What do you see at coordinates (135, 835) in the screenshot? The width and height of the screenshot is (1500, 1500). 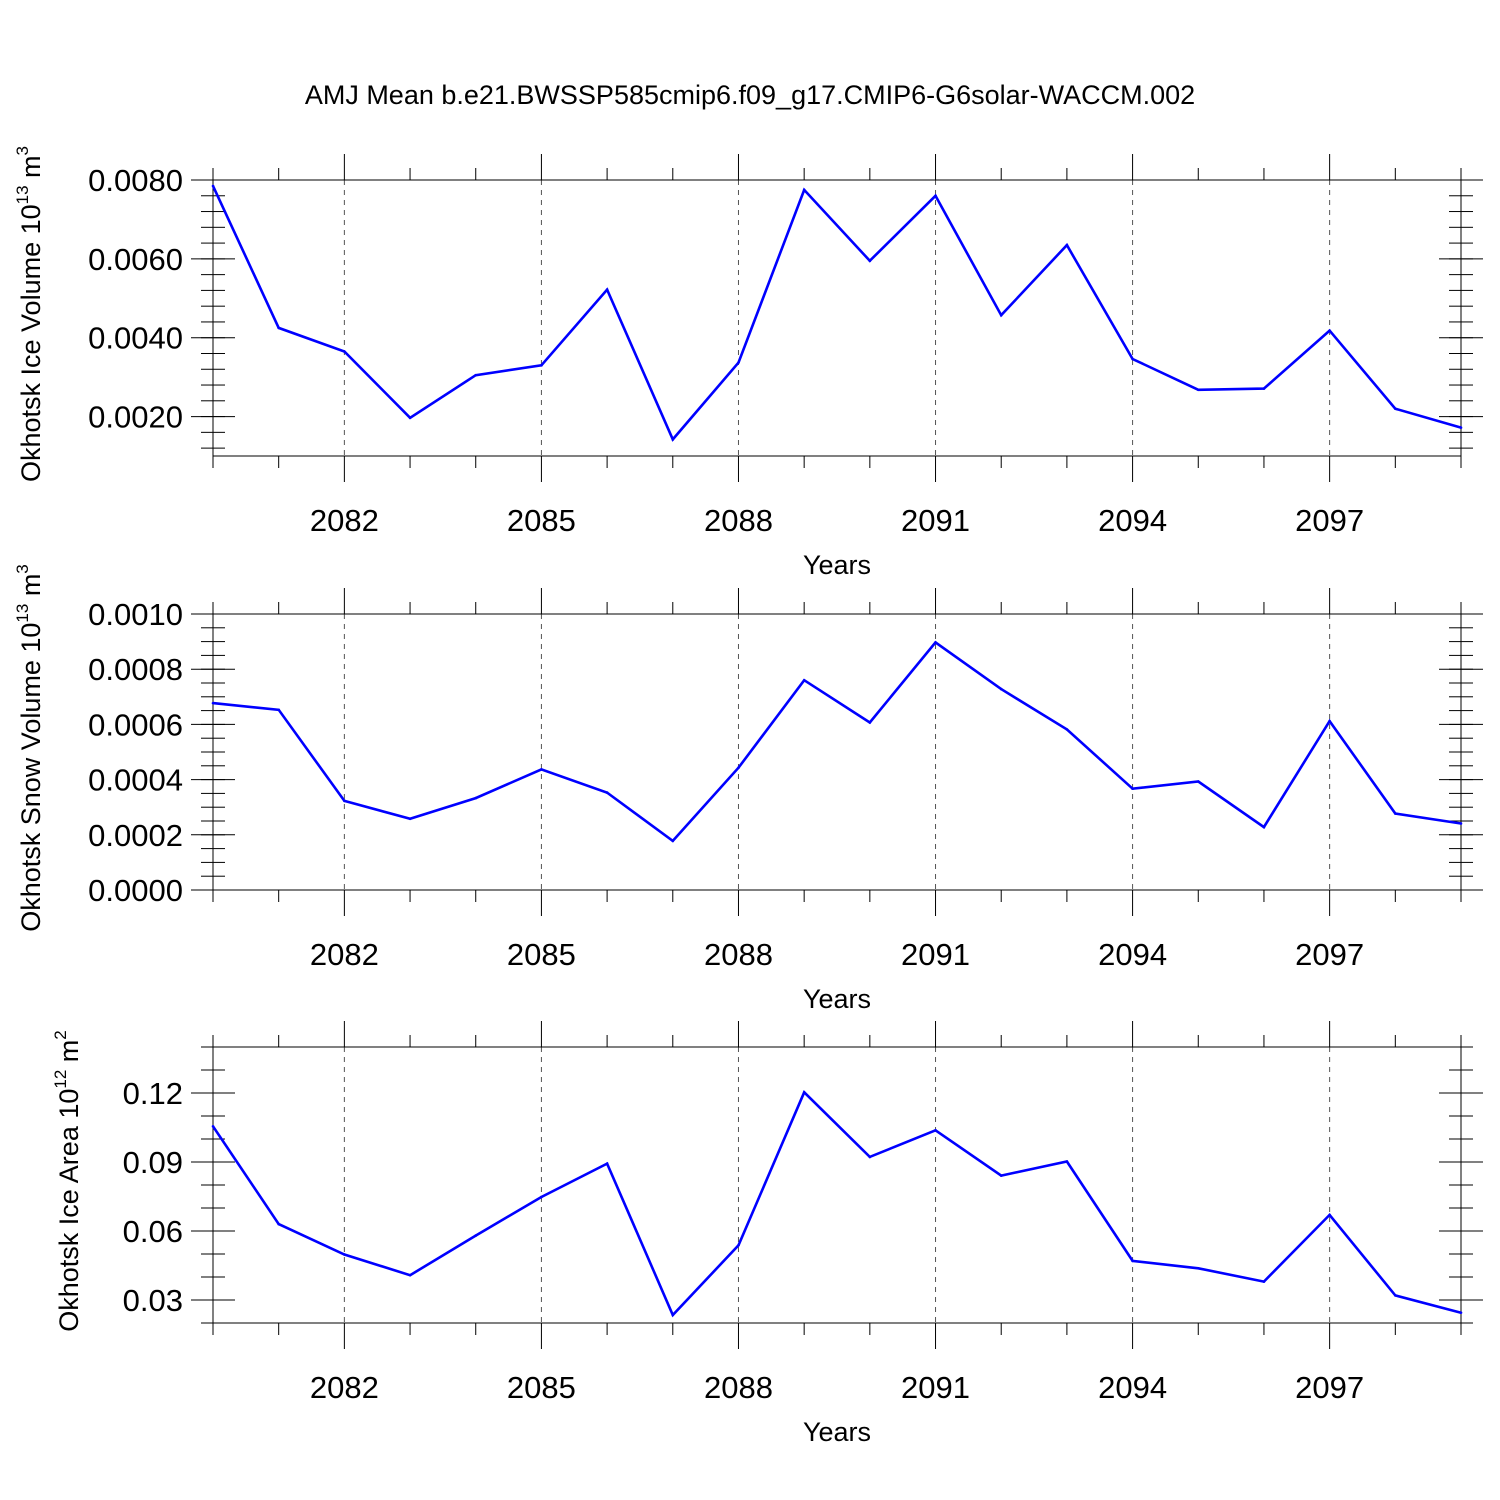 I see `y-tick-label: 0.0002` at bounding box center [135, 835].